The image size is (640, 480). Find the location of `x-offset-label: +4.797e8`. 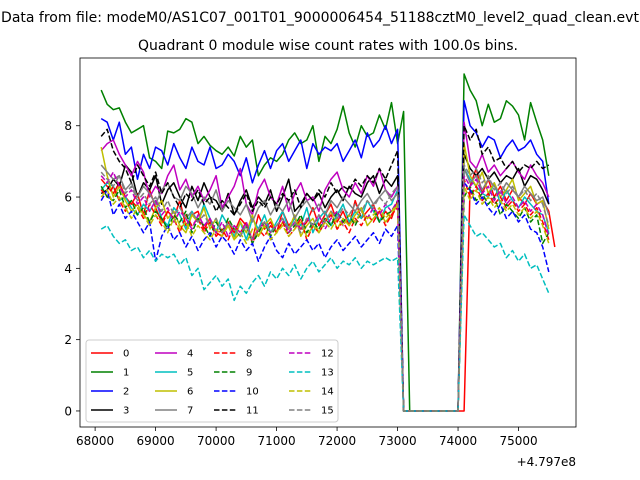

x-offset-label: +4.797e8 is located at coordinates (546, 462).